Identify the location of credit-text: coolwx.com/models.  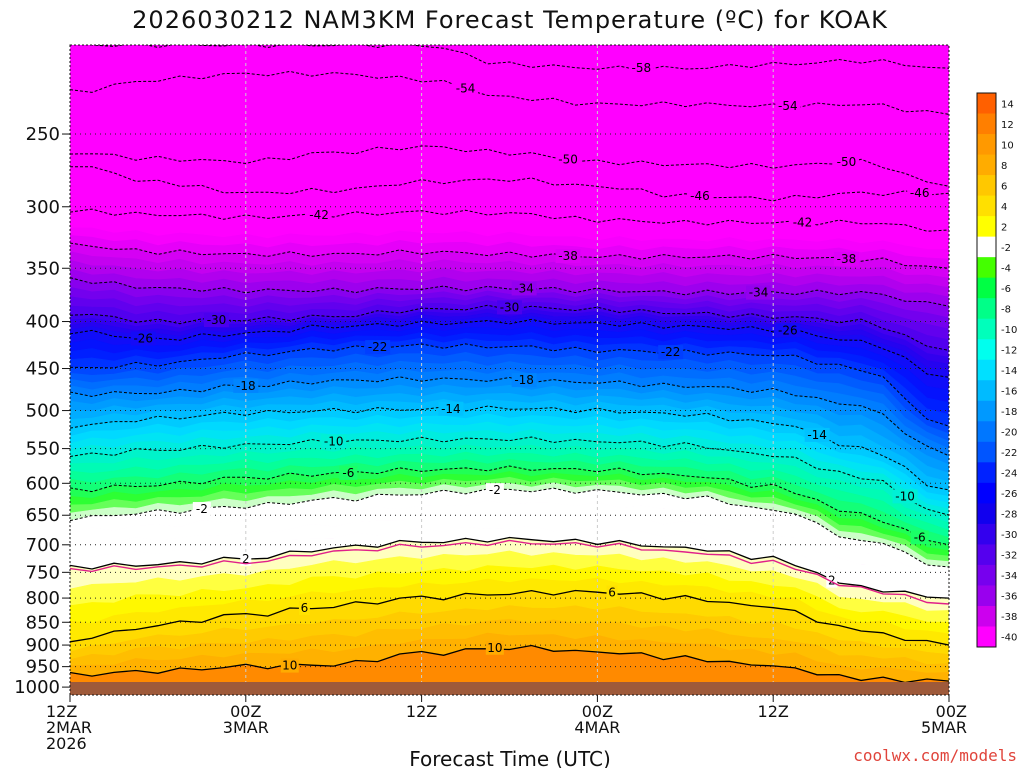
(935, 755).